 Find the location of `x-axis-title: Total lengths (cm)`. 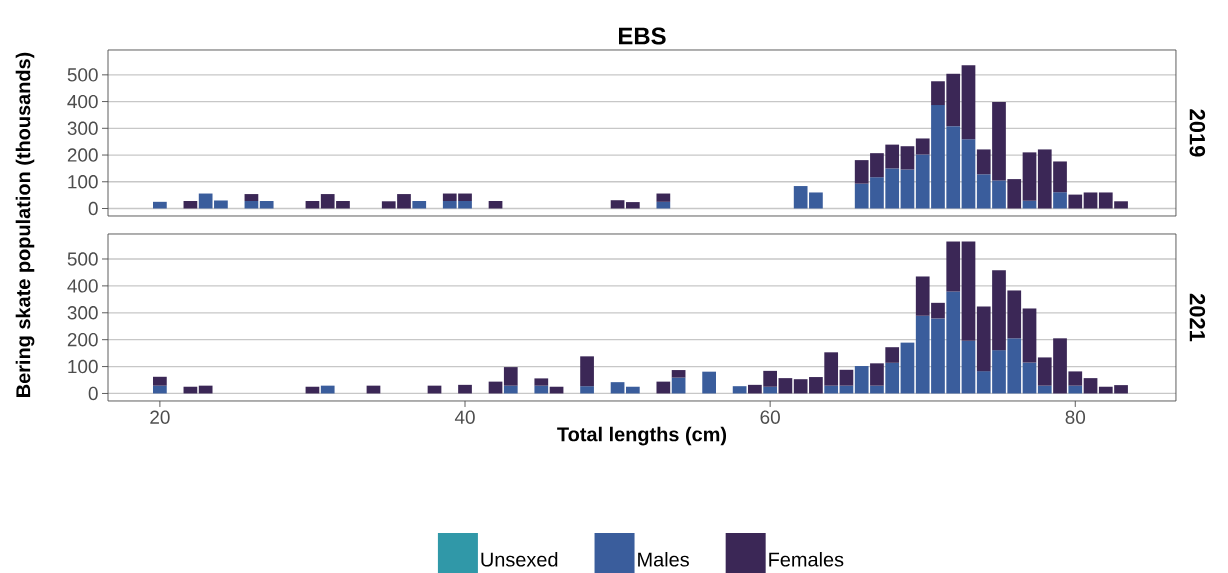

x-axis-title: Total lengths (cm) is located at coordinates (642, 436).